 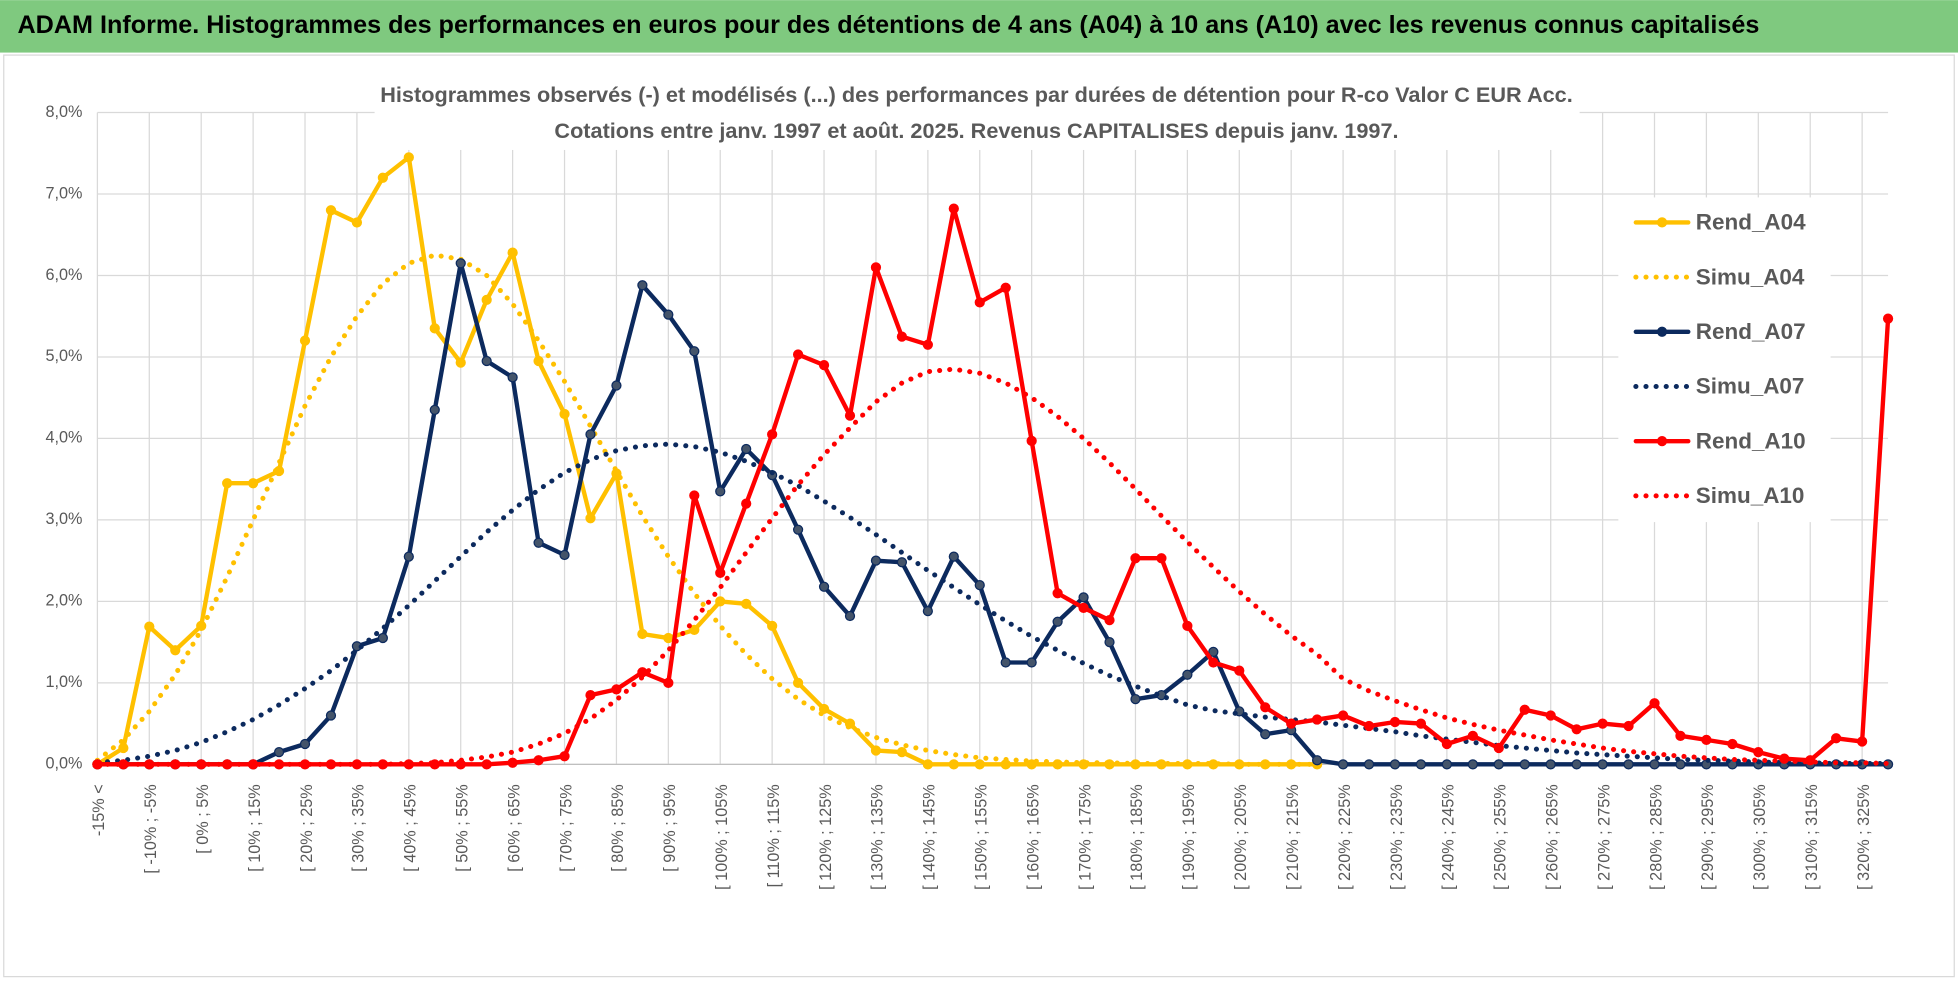 I want to click on y-tick-label: 5,0%, so click(x=63, y=356).